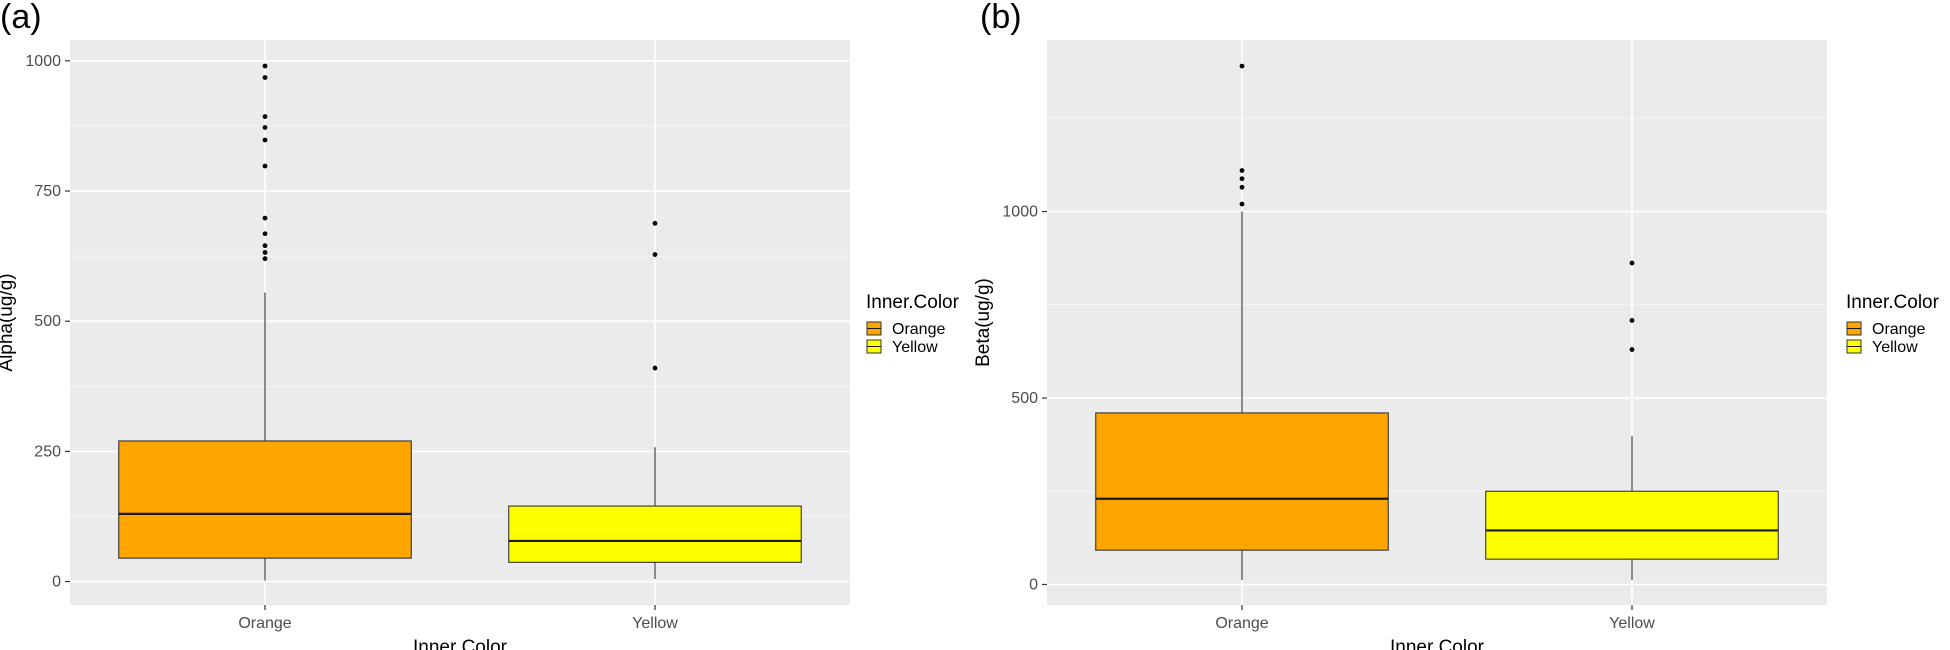 The image size is (1950, 650). What do you see at coordinates (21, 18) in the screenshot?
I see `panel-label: (a)` at bounding box center [21, 18].